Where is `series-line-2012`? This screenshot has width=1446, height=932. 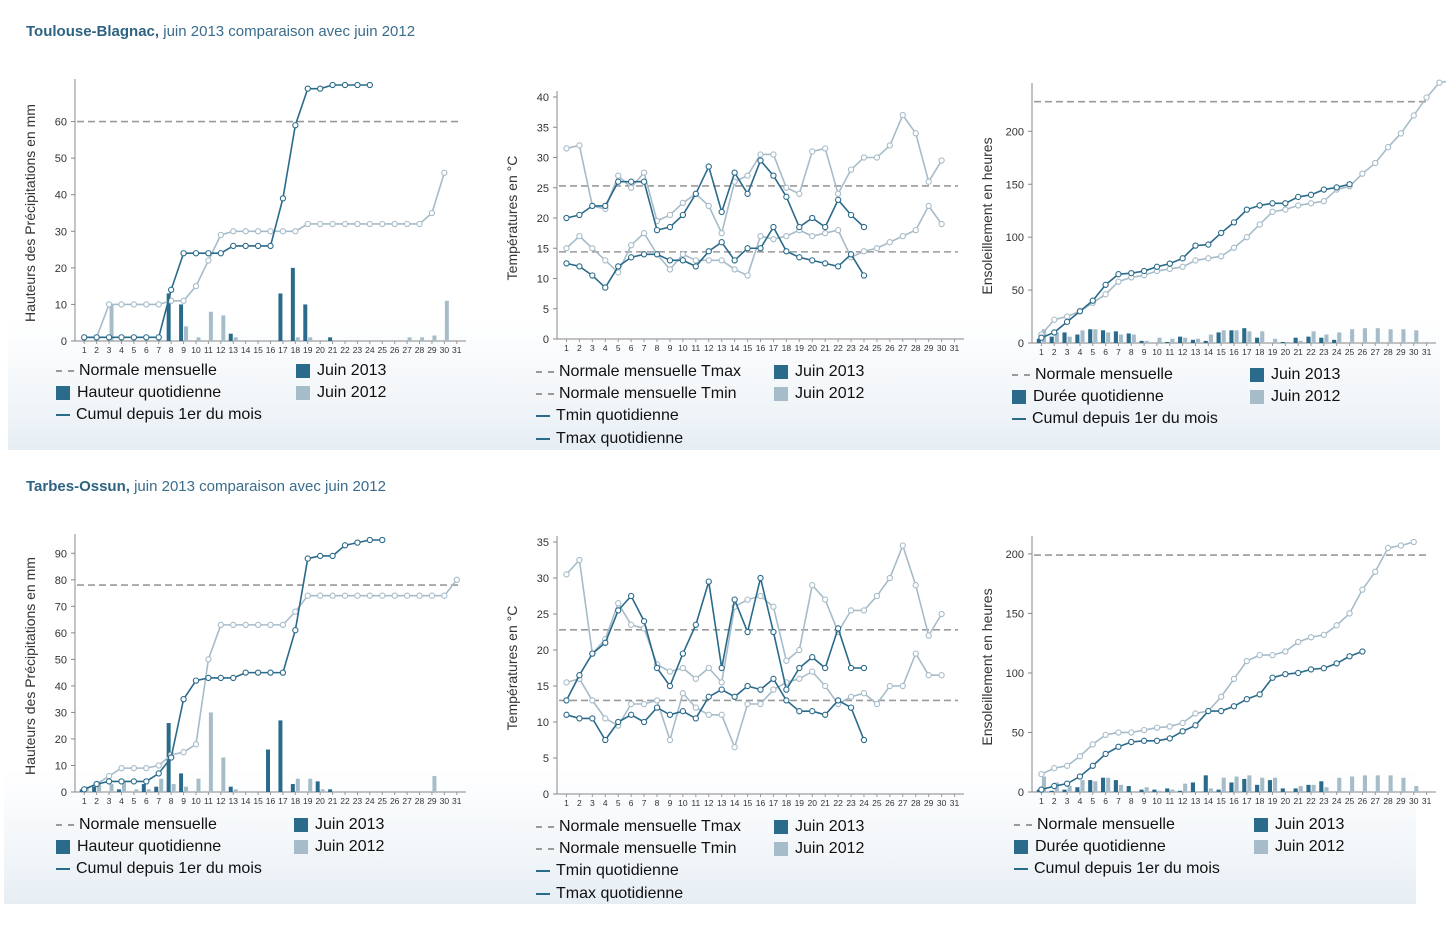
series-line-2012 is located at coordinates (270, 685).